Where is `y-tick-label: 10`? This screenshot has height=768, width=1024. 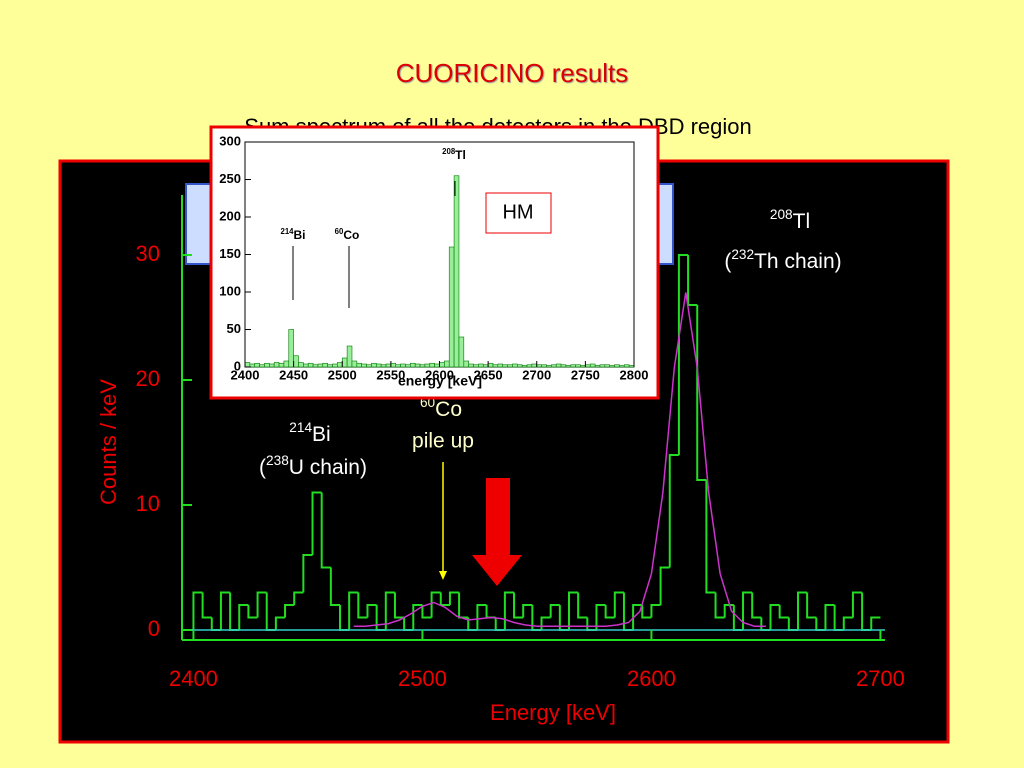 y-tick-label: 10 is located at coordinates (148, 503).